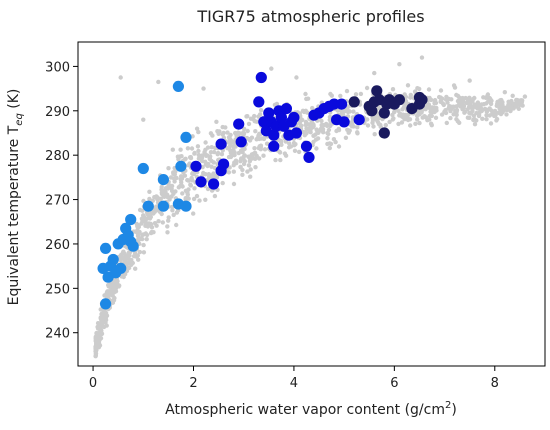 This screenshot has width=550, height=430. Describe the element at coordinates (14, 215) in the screenshot. I see `y-axis-label-main: Equivalent temperature T` at that location.